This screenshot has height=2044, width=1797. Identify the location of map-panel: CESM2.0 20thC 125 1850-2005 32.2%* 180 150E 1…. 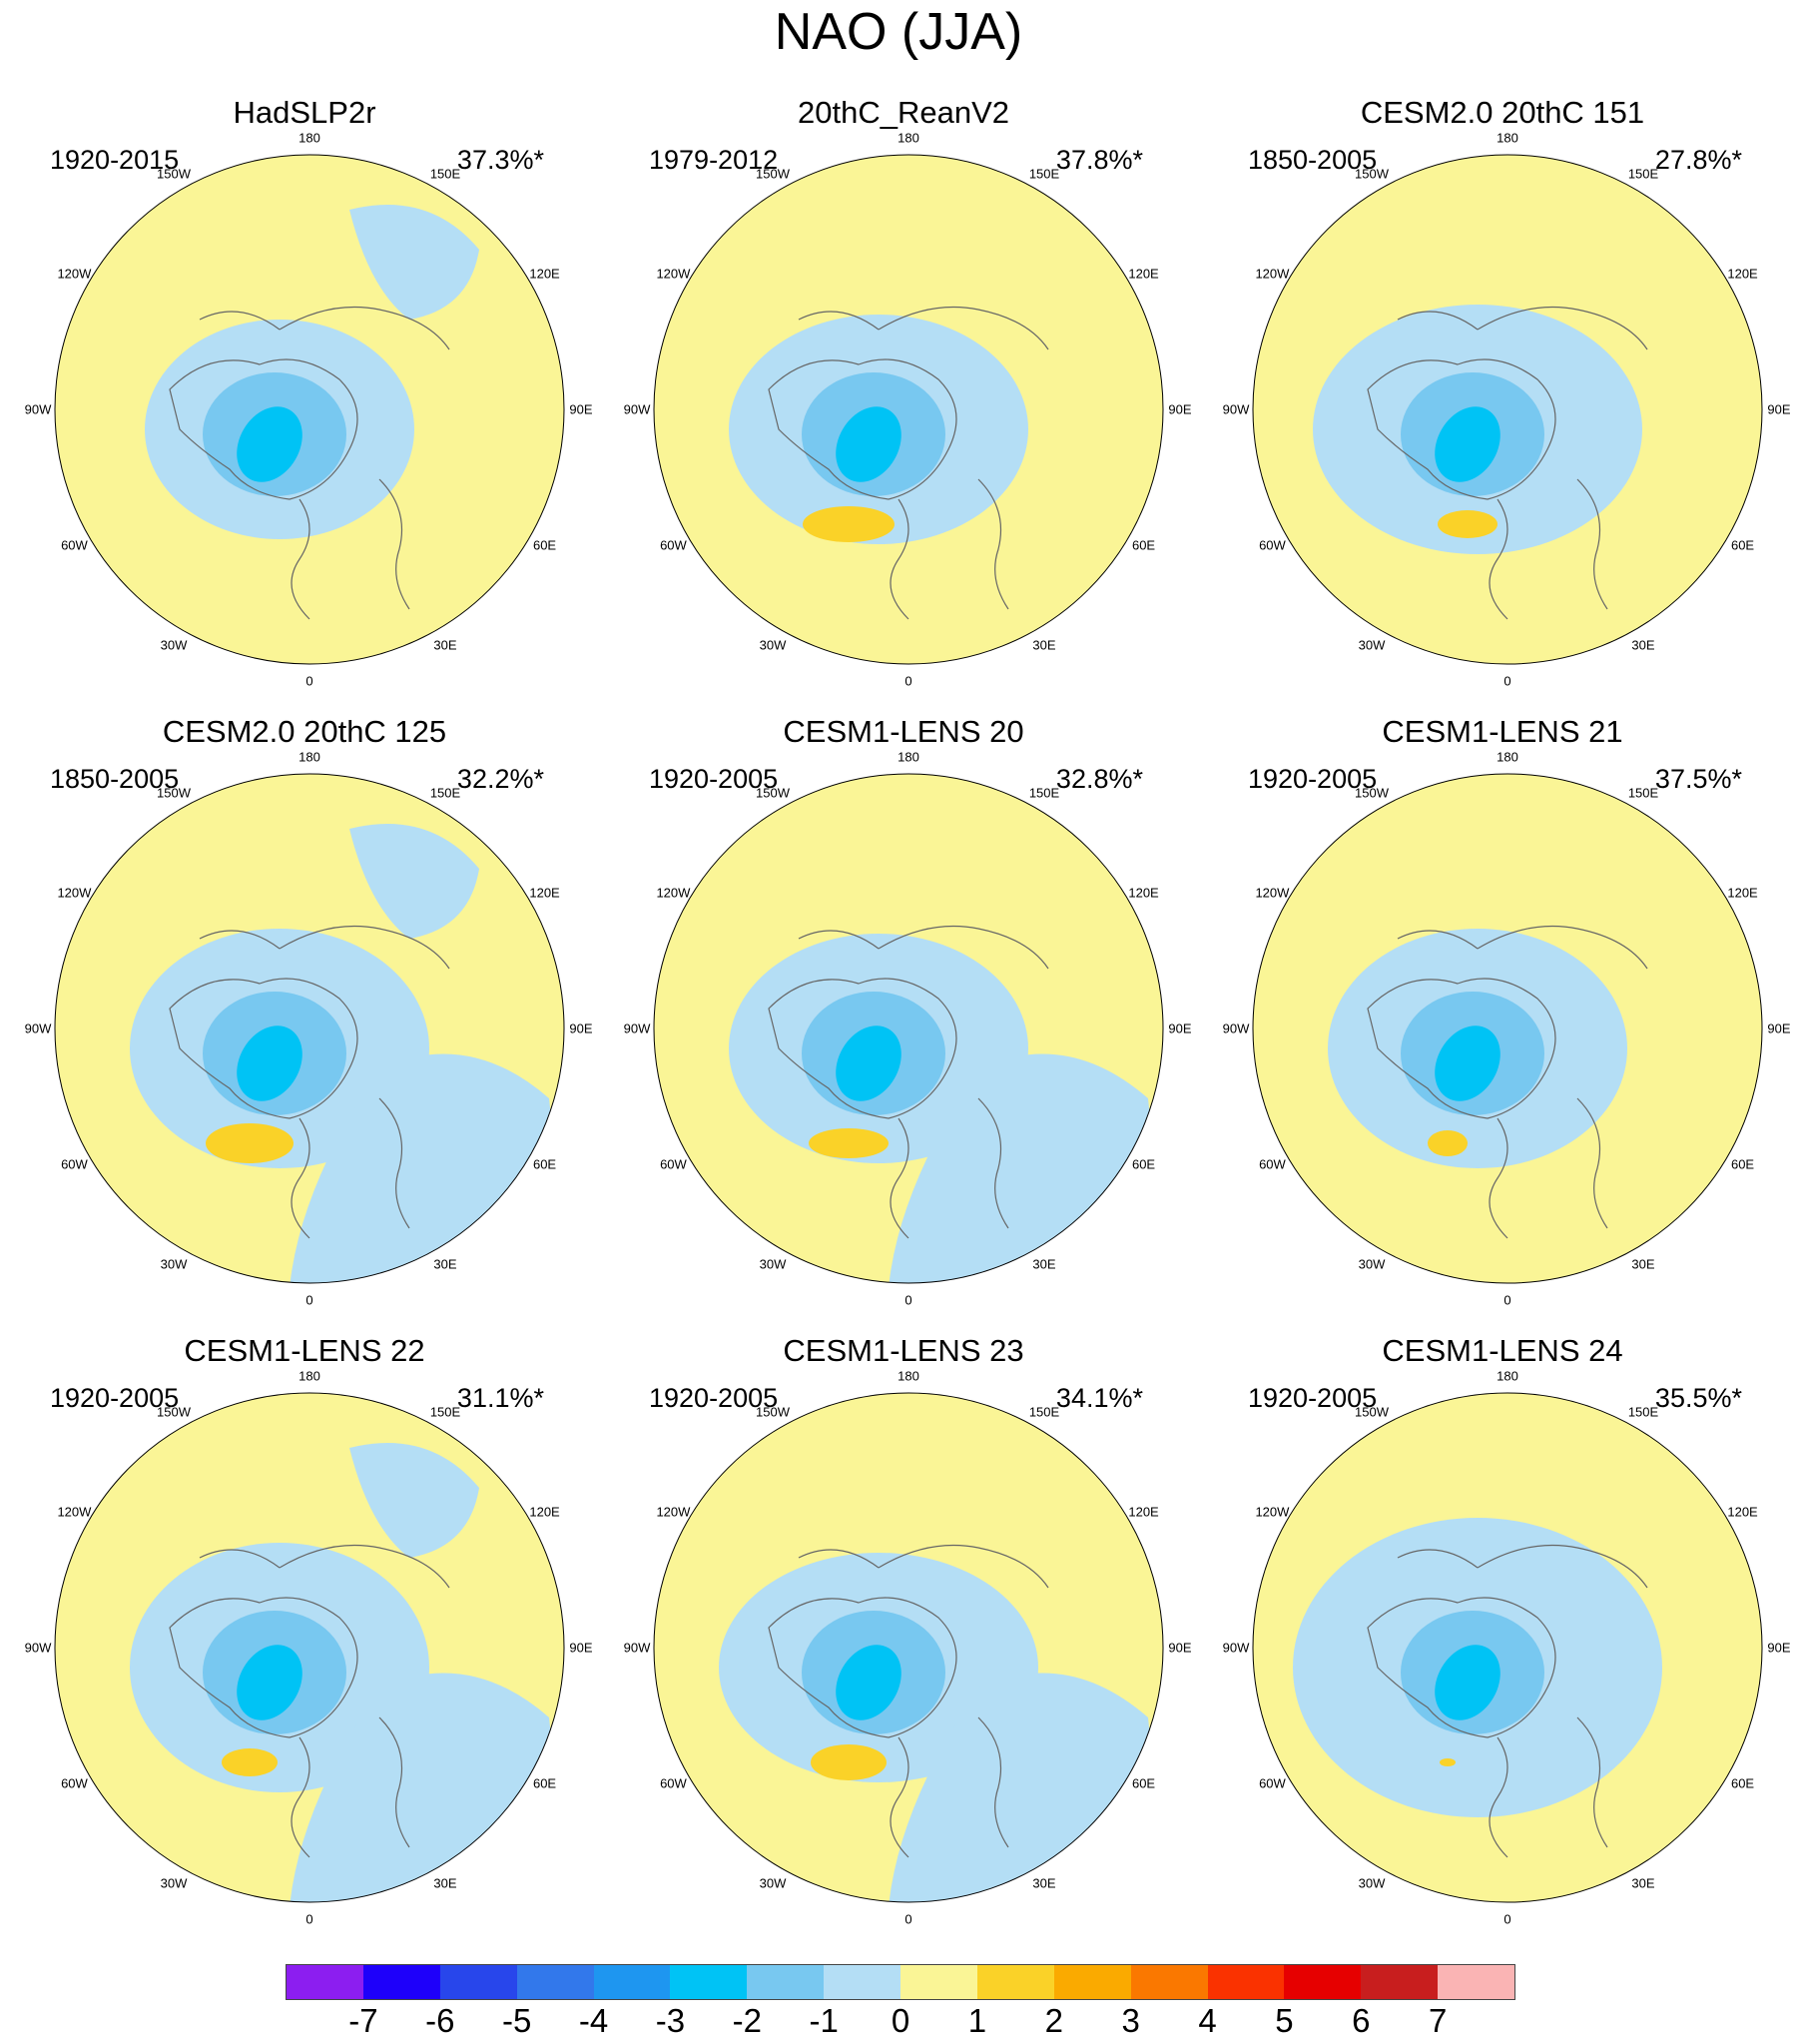
(304, 1023).